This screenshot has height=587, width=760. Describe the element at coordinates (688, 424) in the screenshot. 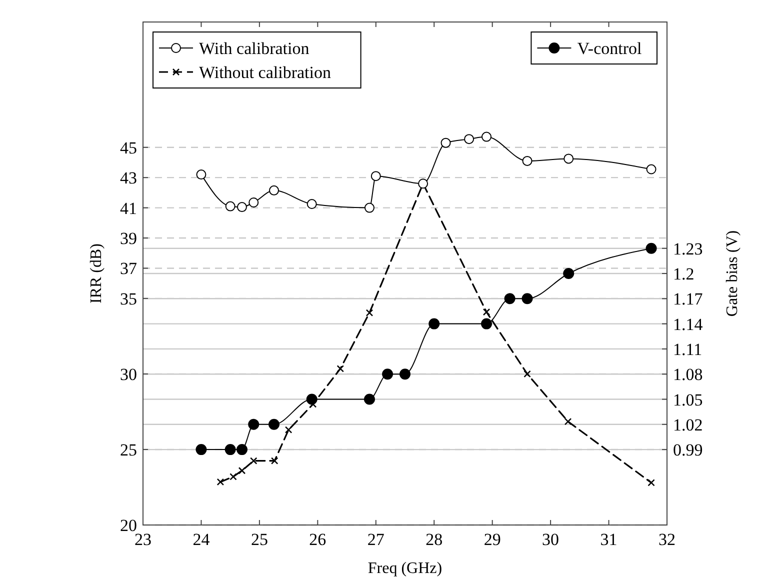

I see `y2-tick-label: 1.02` at that location.